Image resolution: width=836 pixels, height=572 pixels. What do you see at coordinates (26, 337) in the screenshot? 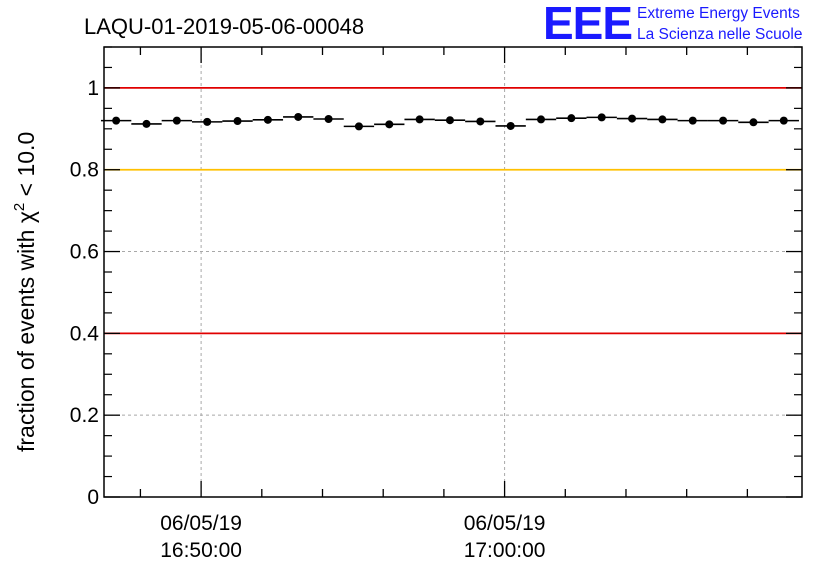
I see `y-axis-label-prefix: fraction of events with` at bounding box center [26, 337].